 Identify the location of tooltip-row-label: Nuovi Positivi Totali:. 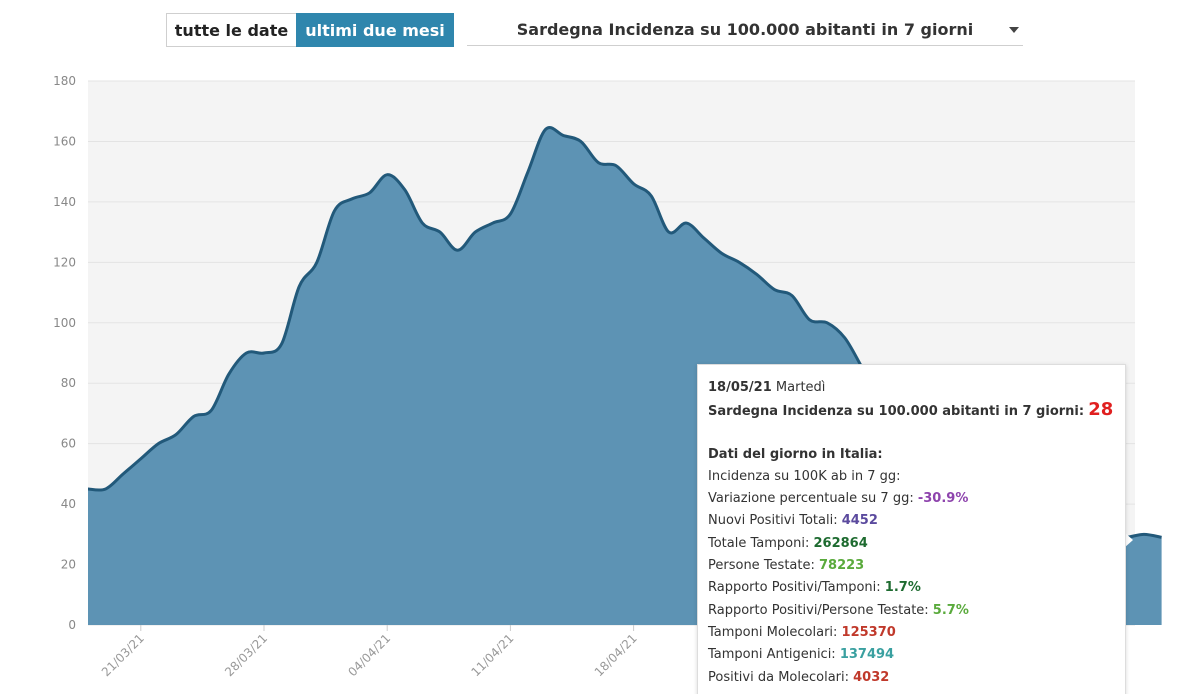
(775, 521).